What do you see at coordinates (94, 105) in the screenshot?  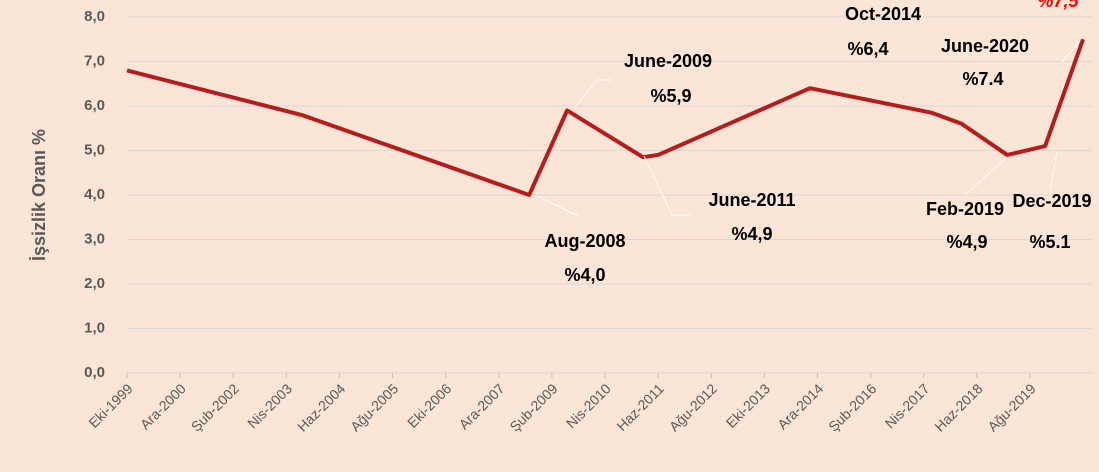 I see `y-tick-label: 6,0` at bounding box center [94, 105].